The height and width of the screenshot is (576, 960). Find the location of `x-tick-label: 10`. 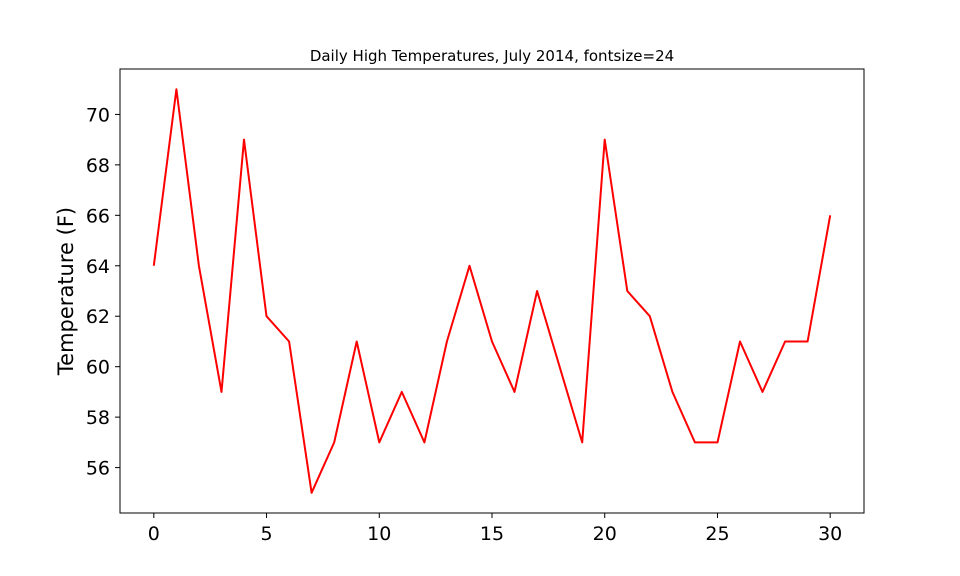

x-tick-label: 10 is located at coordinates (379, 534).